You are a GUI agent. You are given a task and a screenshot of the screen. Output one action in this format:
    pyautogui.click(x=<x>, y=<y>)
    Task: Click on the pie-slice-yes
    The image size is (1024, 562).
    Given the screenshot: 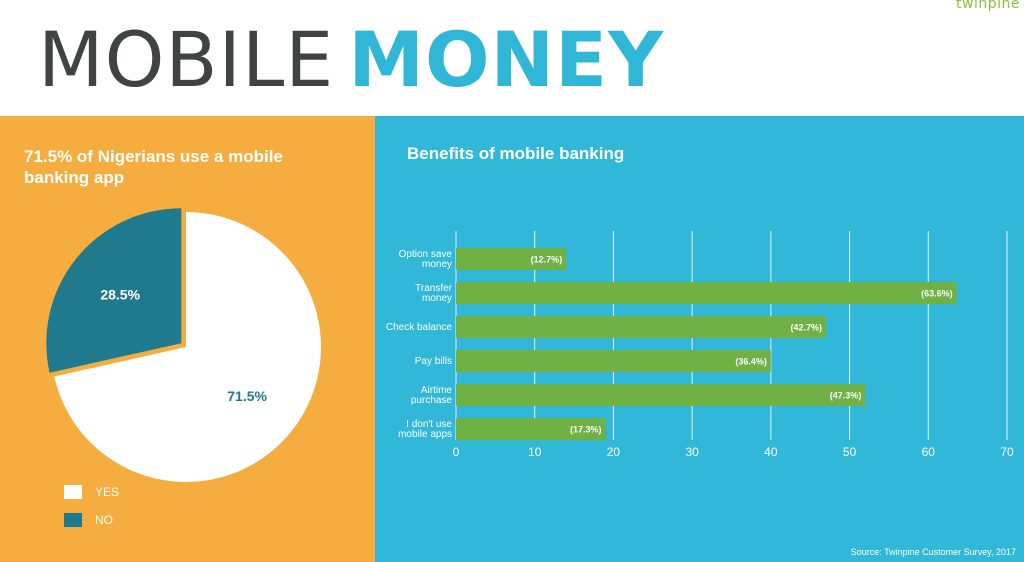 What is the action you would take?
    pyautogui.click(x=188, y=347)
    